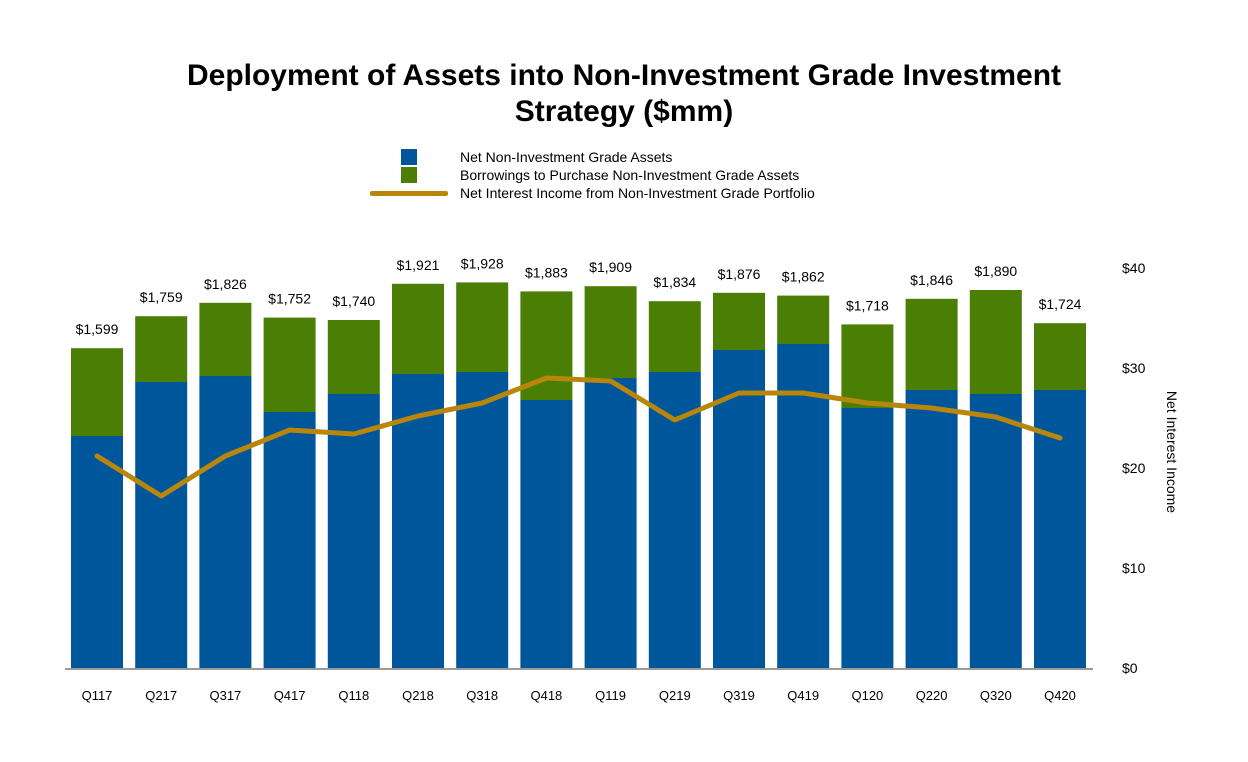  I want to click on bar-borrowings-Q317, so click(225, 339).